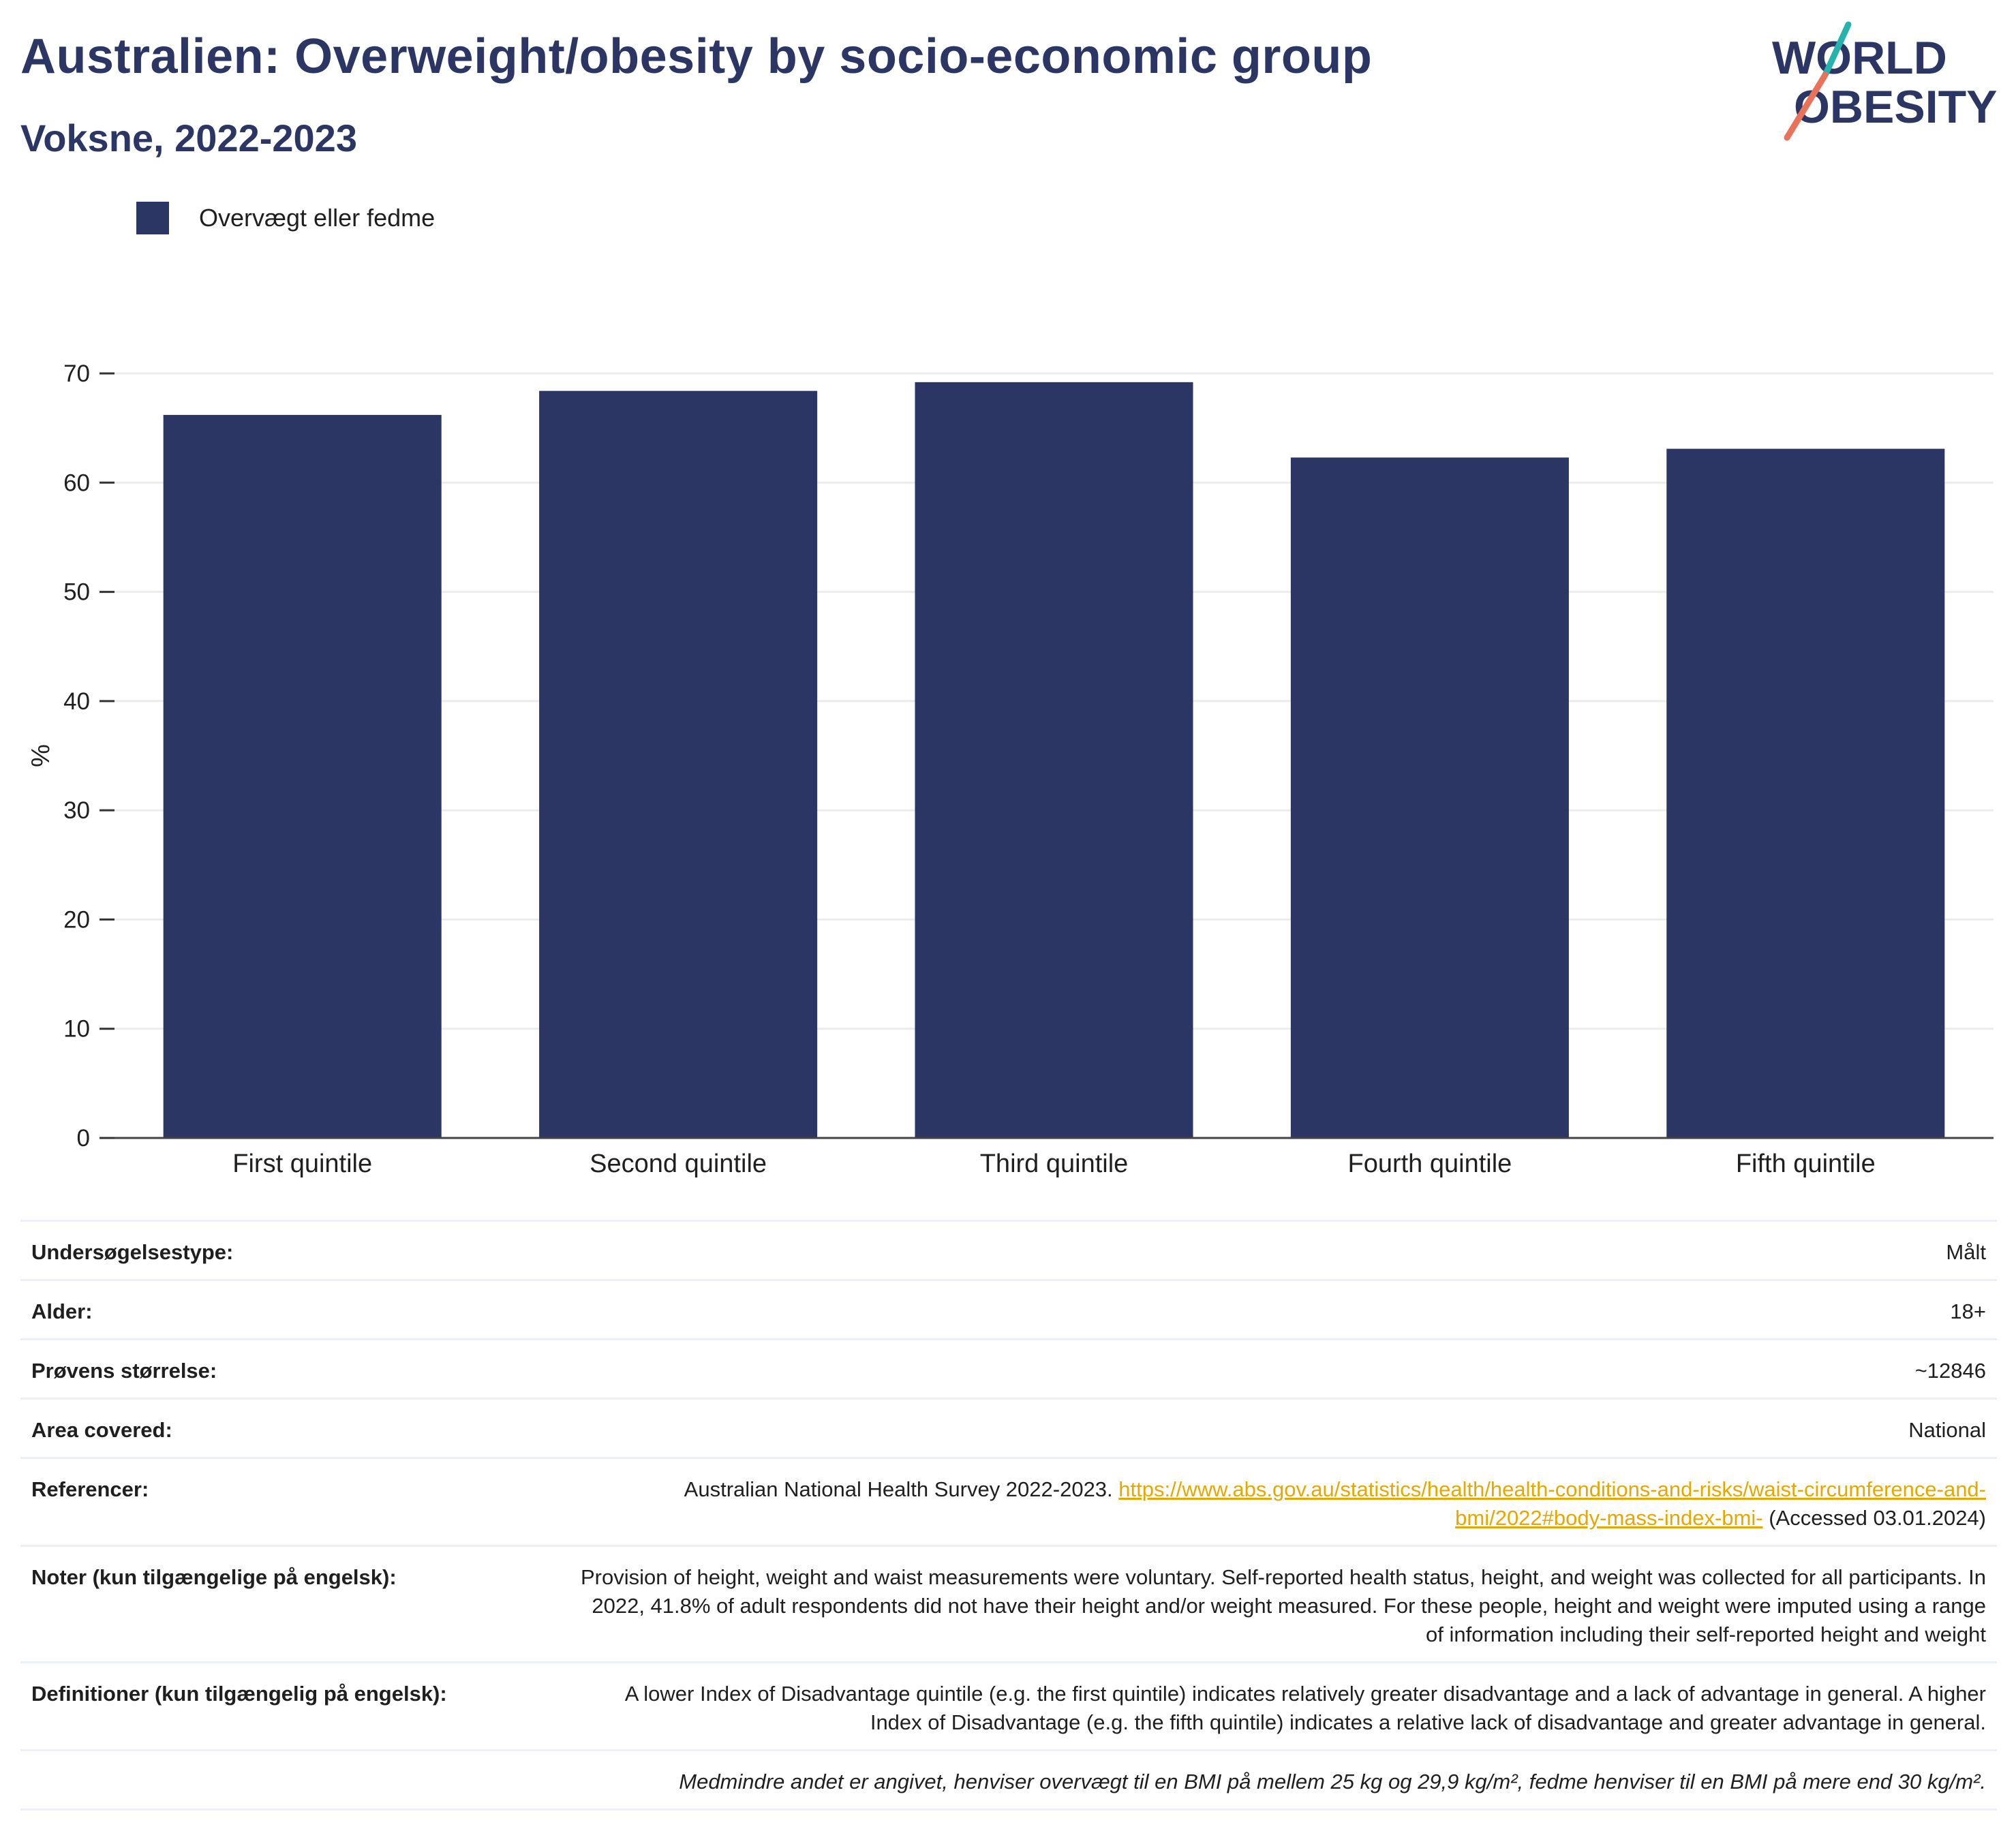 The width and height of the screenshot is (2016, 1848). I want to click on meta-label: Prøvens størrelse:, so click(290, 1368).